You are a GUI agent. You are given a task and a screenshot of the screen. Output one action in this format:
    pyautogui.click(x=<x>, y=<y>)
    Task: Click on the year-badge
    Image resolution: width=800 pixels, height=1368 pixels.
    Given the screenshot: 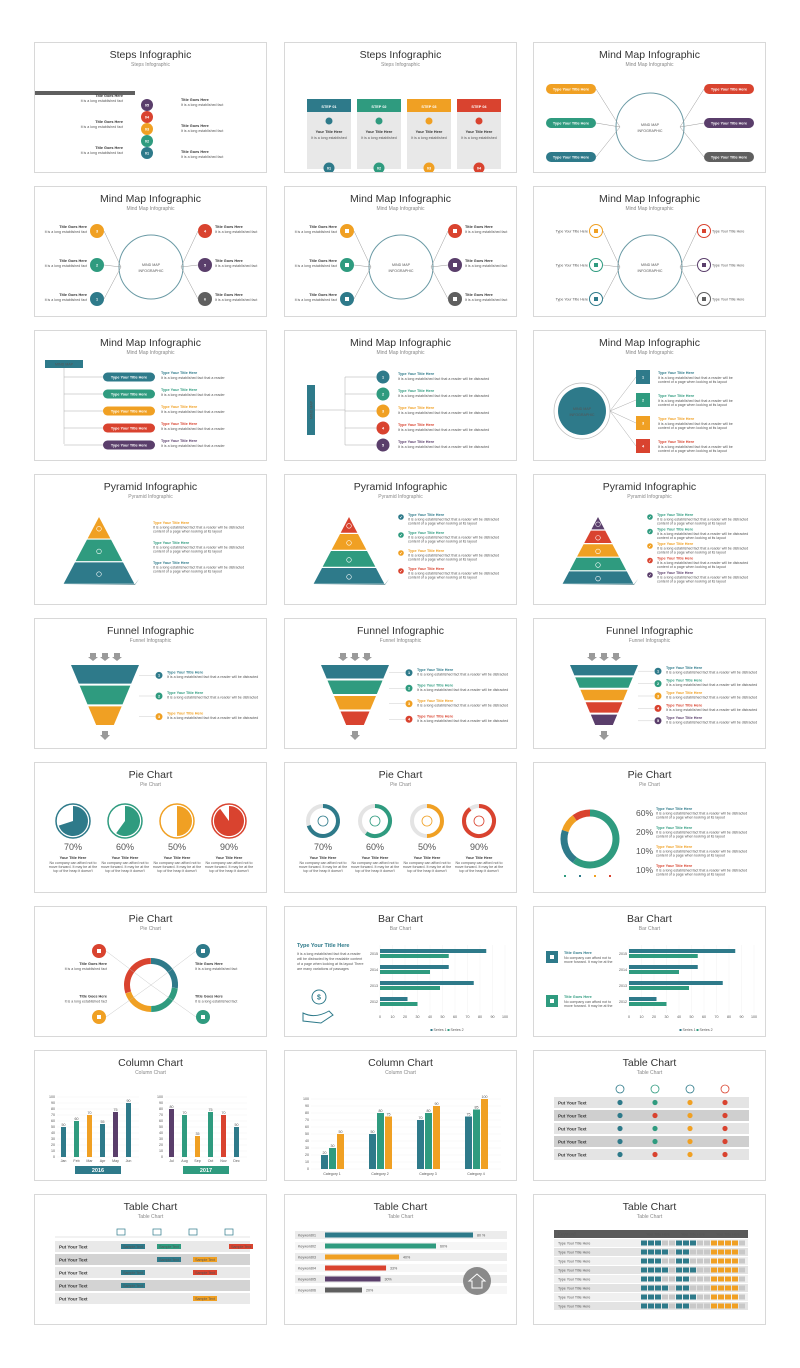 What is the action you would take?
    pyautogui.click(x=206, y=1170)
    